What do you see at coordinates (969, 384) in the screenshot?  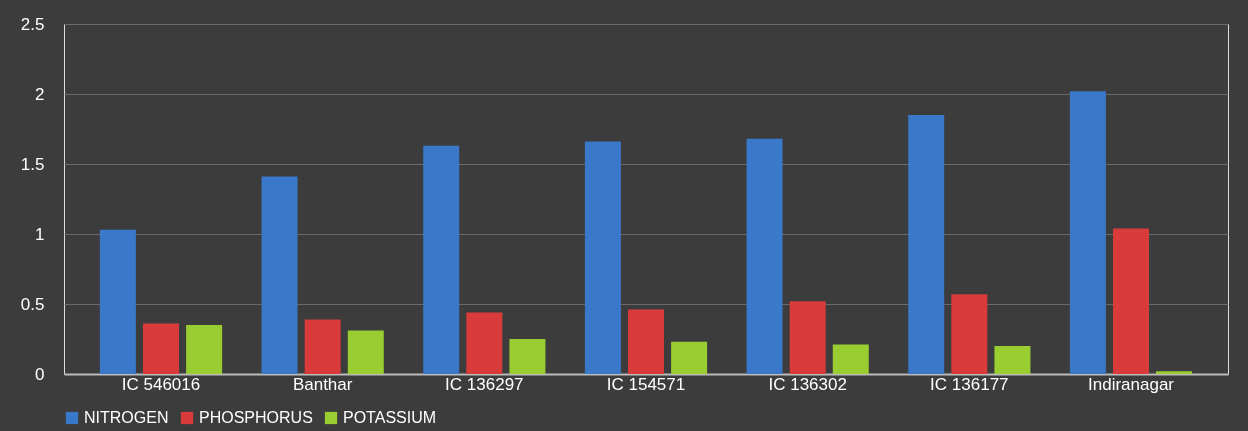 I see `x-tick-label: IC 136177` at bounding box center [969, 384].